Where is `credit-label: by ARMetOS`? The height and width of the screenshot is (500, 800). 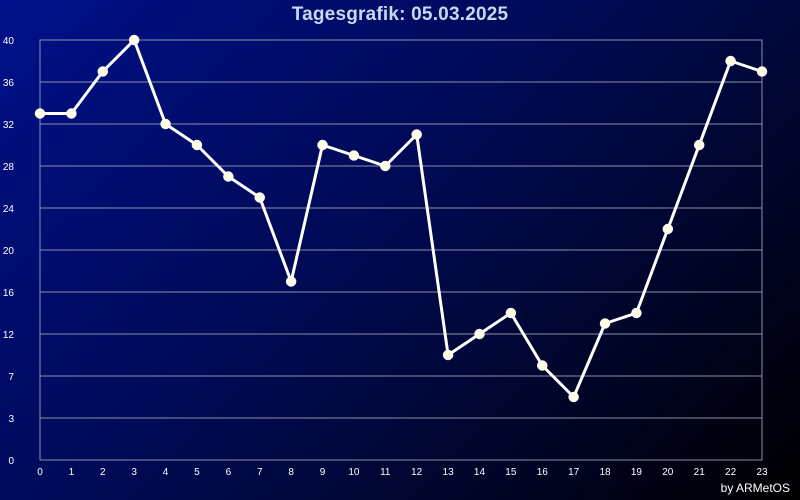
credit-label: by ARMetOS is located at coordinates (755, 488).